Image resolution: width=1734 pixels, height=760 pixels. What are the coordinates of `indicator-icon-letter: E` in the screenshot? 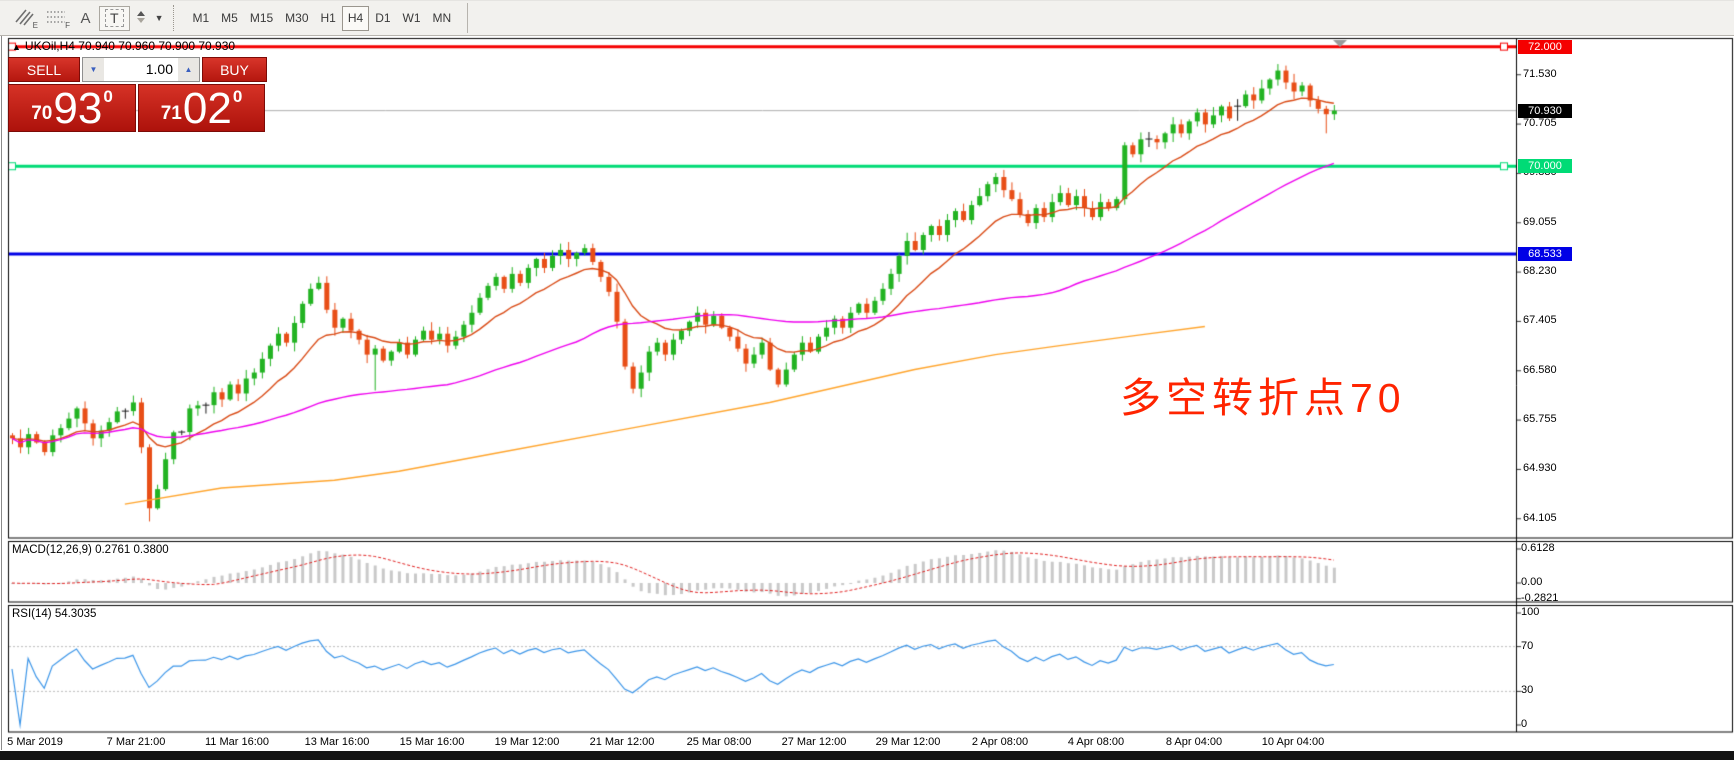 It's located at (35, 25).